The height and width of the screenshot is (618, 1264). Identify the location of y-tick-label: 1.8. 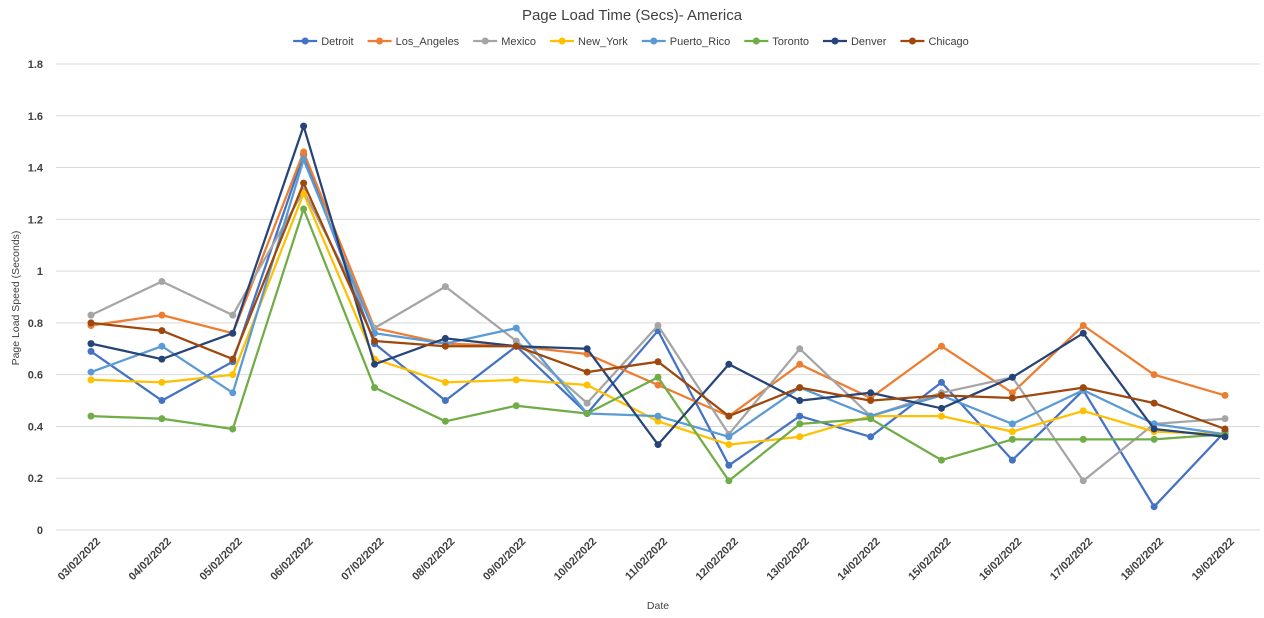
(35, 65).